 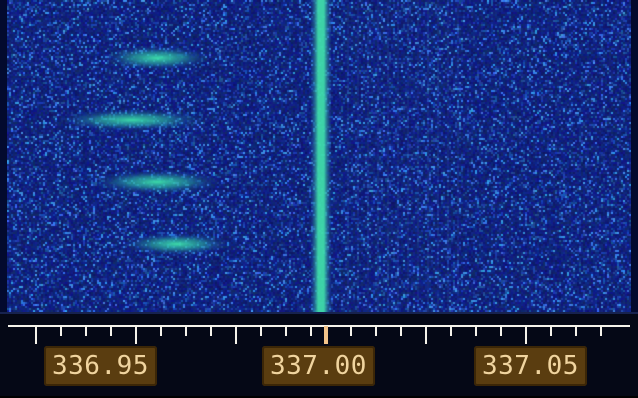 I want to click on frequency-label-337-05: 337.05, so click(x=530, y=366).